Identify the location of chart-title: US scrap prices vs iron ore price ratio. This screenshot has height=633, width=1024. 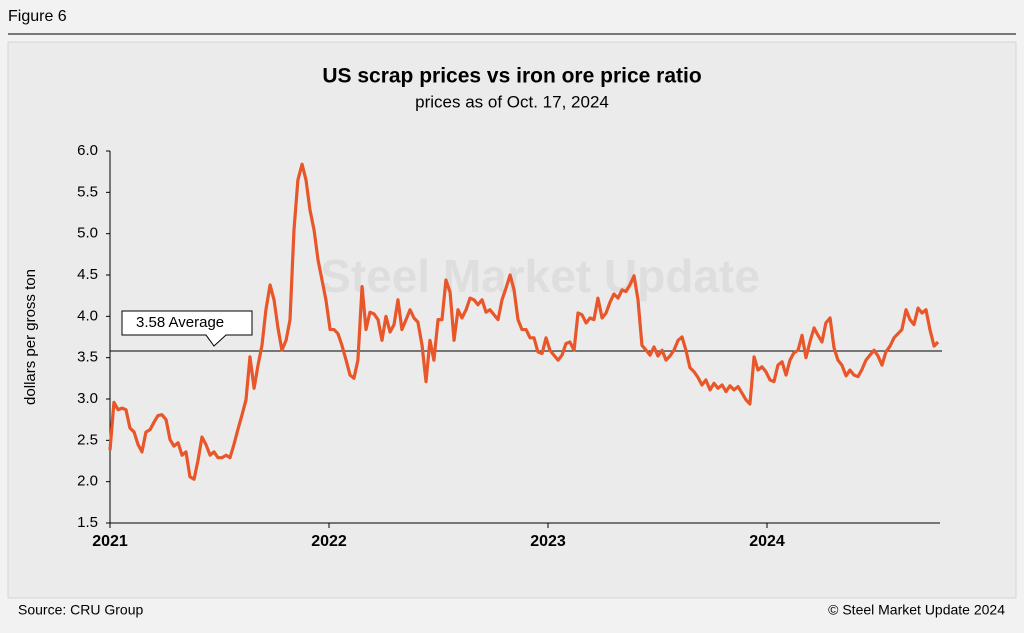
(511, 76).